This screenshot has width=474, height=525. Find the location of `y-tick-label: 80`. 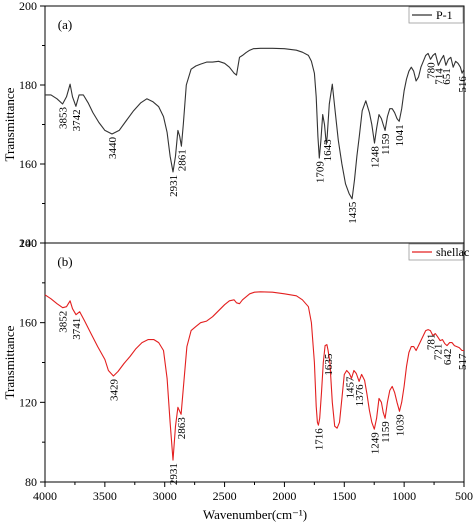

y-tick-label: 80 is located at coordinates (31, 482).